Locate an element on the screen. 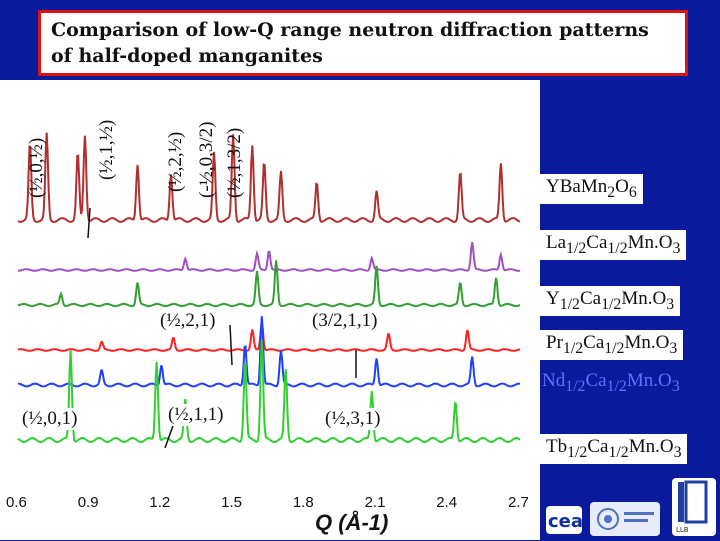 The width and height of the screenshot is (720, 541). peak-label-3: (½,0,1) is located at coordinates (50, 419).